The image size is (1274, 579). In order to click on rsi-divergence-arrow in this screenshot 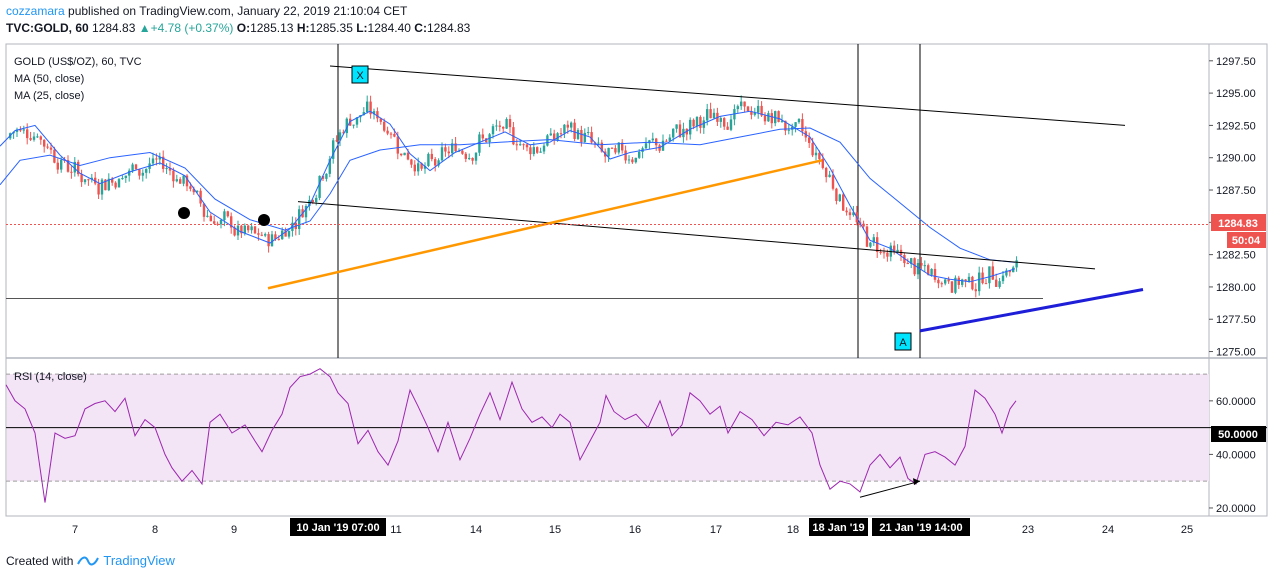, I will do `click(890, 489)`.